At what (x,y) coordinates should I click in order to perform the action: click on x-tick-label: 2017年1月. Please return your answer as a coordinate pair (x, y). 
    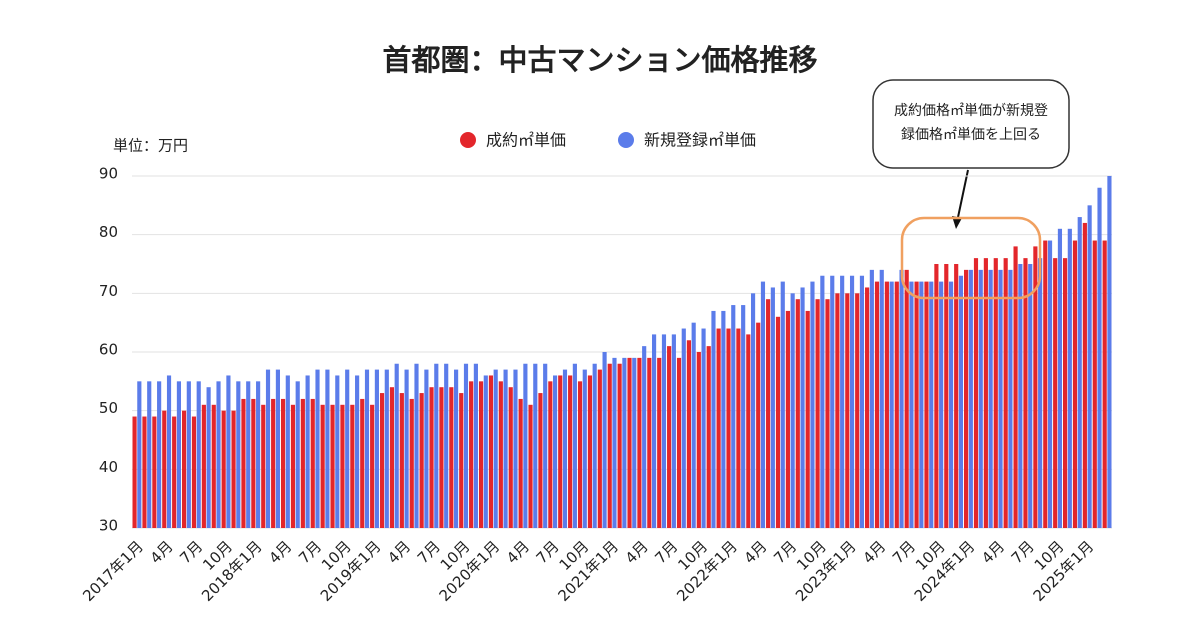
    Looking at the image, I should click on (113, 571).